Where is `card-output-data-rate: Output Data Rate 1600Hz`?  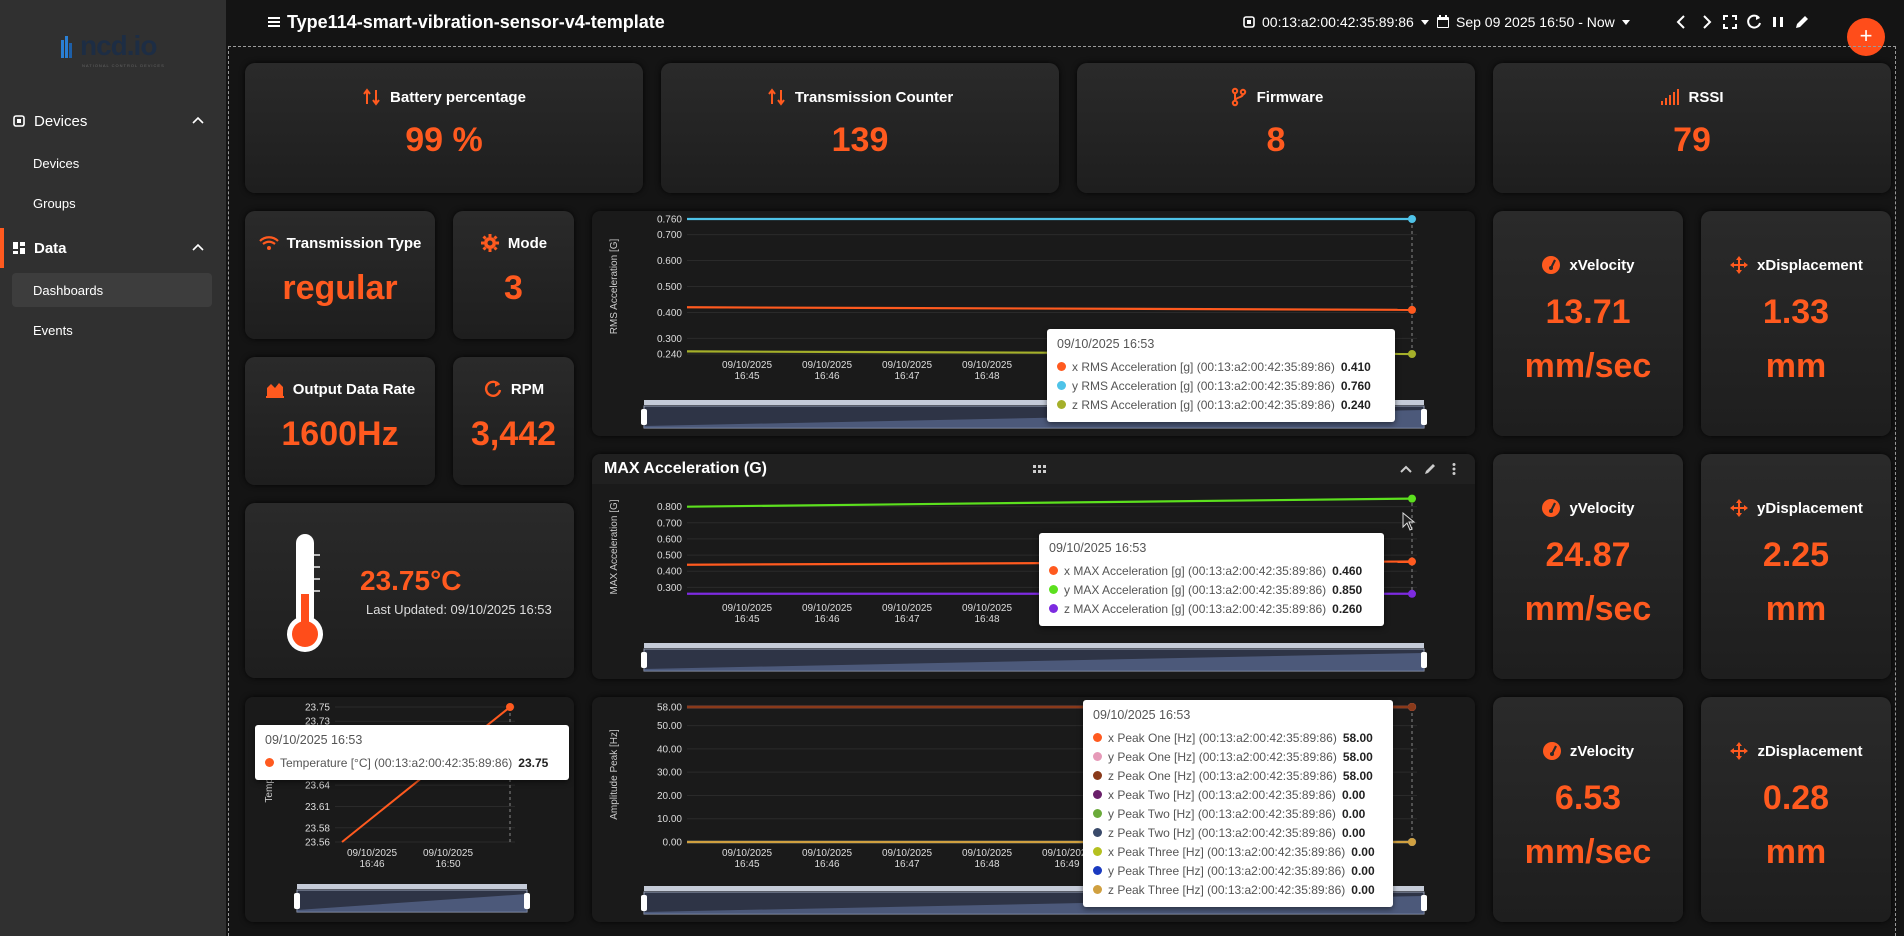
card-output-data-rate: Output Data Rate 1600Hz is located at coordinates (340, 421).